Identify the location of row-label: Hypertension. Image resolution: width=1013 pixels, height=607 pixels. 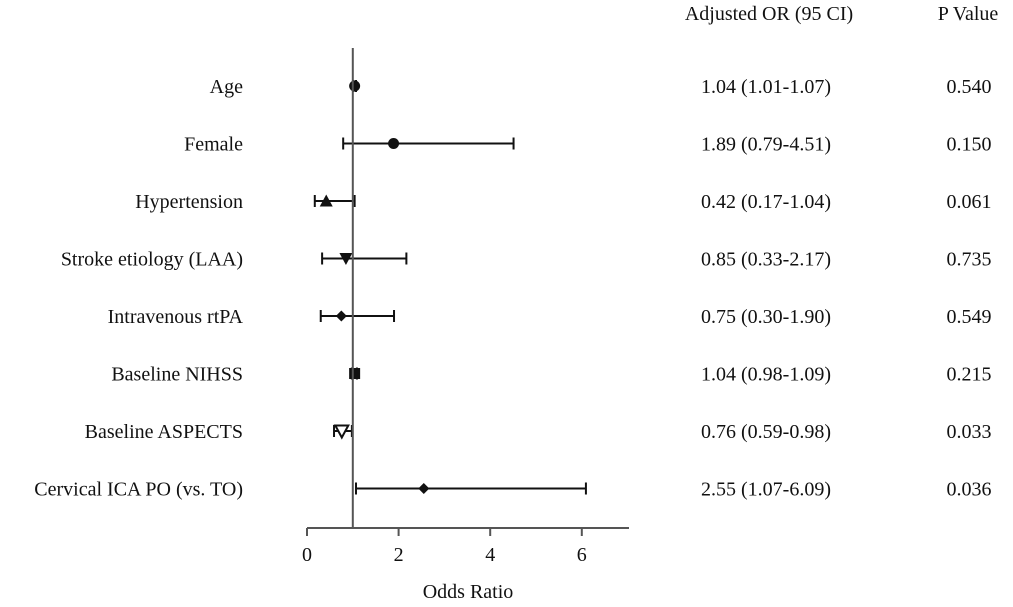
(189, 202).